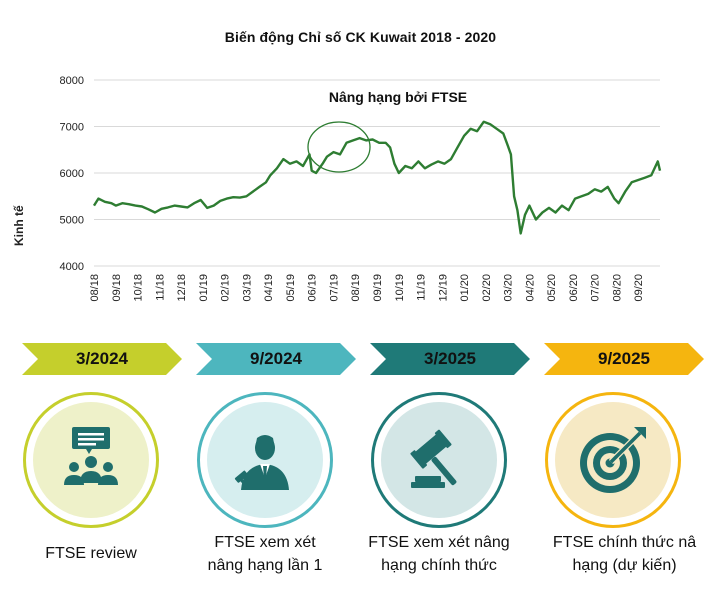 The height and width of the screenshot is (599, 721). Describe the element at coordinates (530, 288) in the screenshot. I see `x-tick-label: 04/20` at that location.